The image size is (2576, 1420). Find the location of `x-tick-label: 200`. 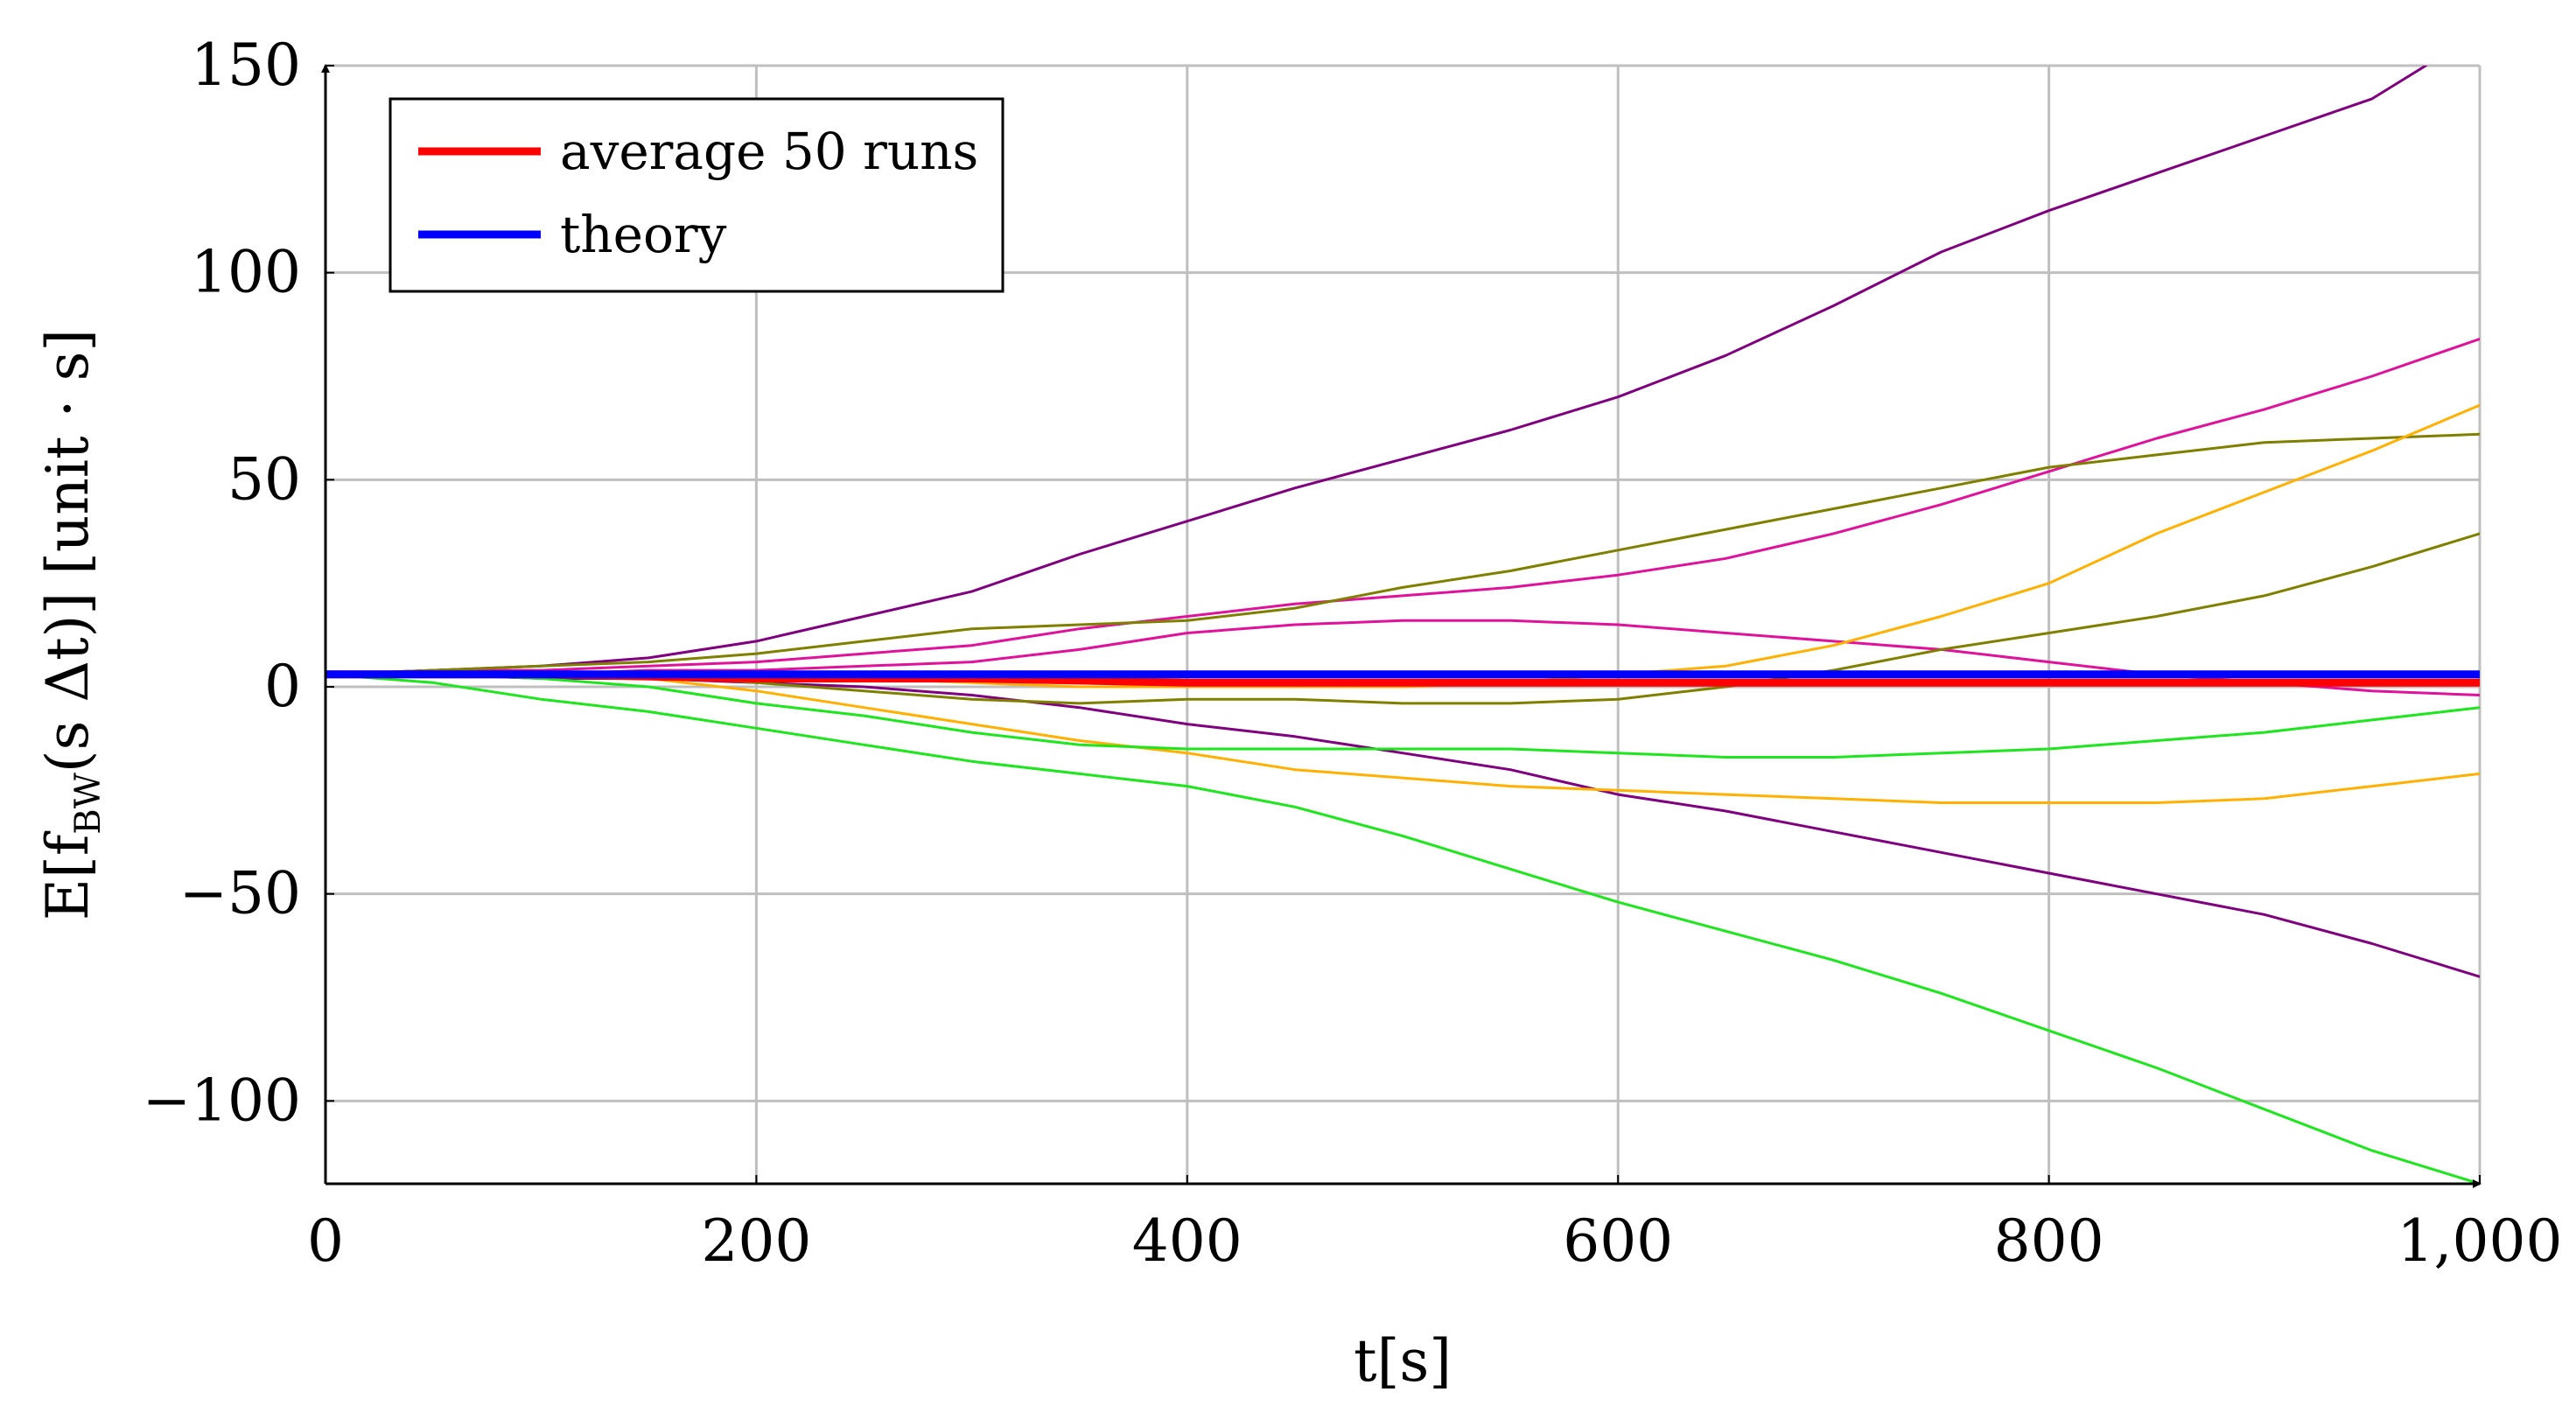

x-tick-label: 200 is located at coordinates (756, 1241).